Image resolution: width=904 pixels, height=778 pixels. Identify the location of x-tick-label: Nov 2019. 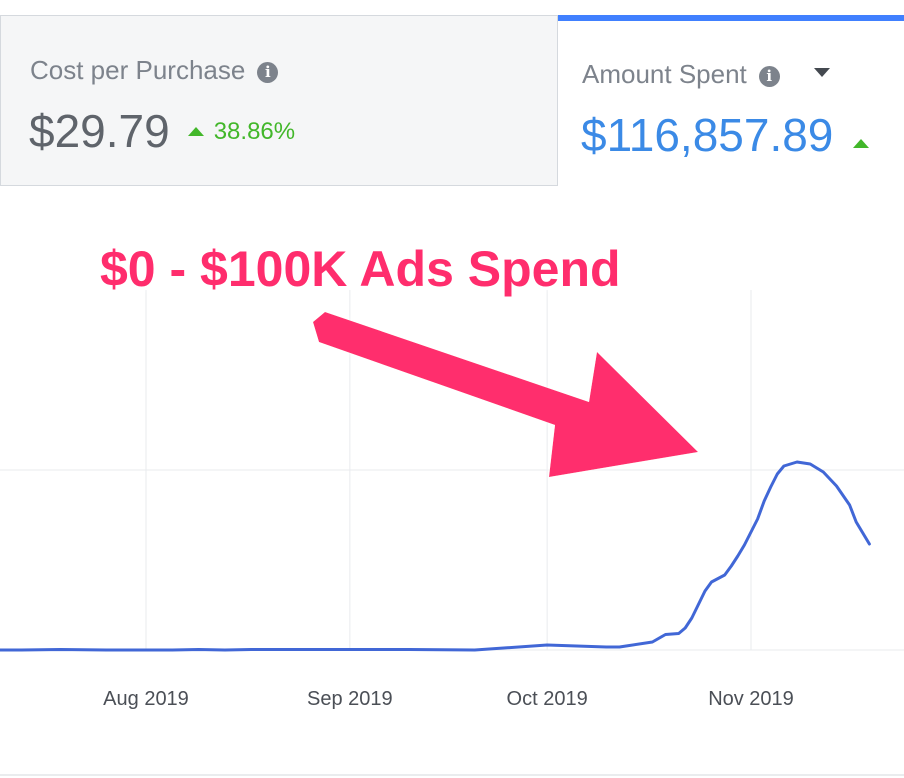
(751, 699).